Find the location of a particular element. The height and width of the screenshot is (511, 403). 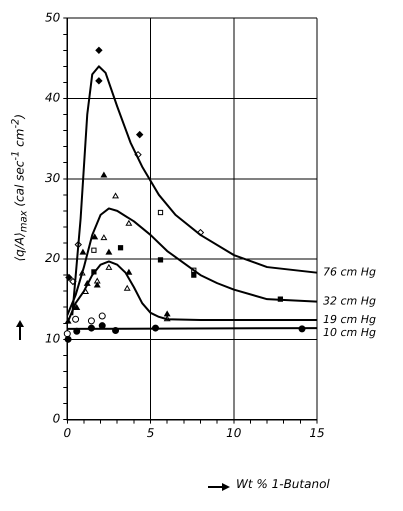

x-tick-label: 15 is located at coordinates (317, 433).